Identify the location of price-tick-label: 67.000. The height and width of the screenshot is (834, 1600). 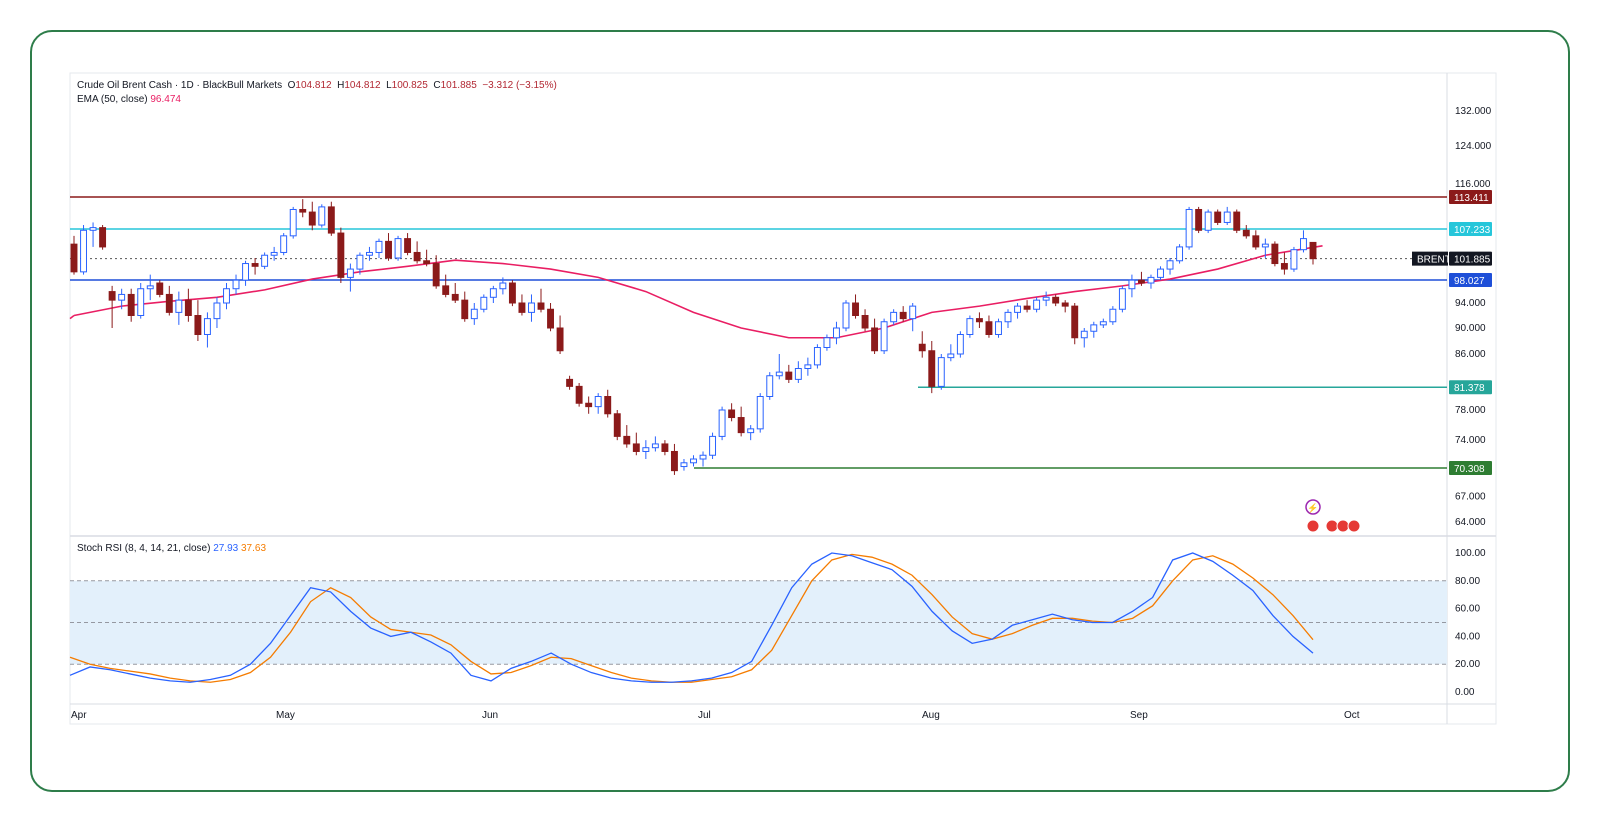
(1470, 496).